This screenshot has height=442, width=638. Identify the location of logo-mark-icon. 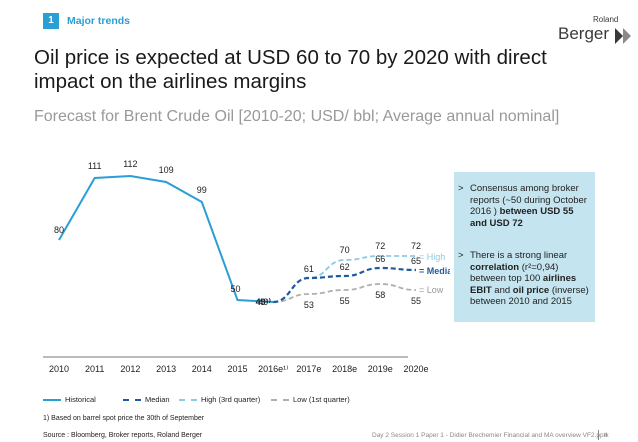
(623, 36).